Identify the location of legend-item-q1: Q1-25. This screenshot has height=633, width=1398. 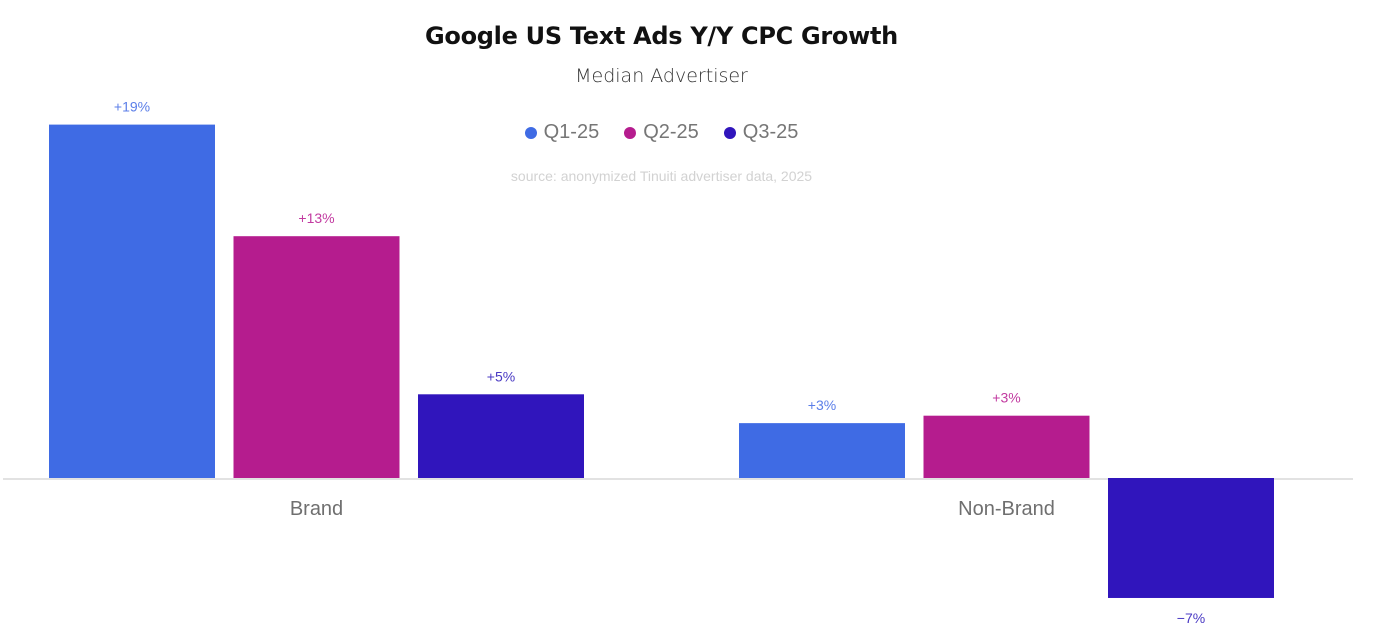
(562, 132).